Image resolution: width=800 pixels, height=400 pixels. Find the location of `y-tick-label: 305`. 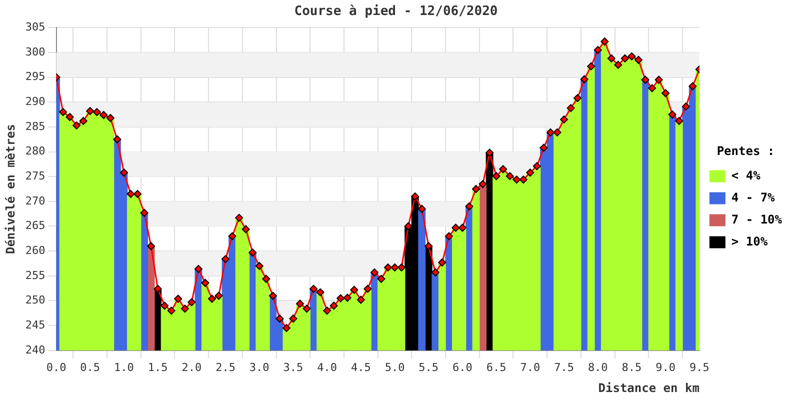

y-tick-label: 305 is located at coordinates (35, 27).